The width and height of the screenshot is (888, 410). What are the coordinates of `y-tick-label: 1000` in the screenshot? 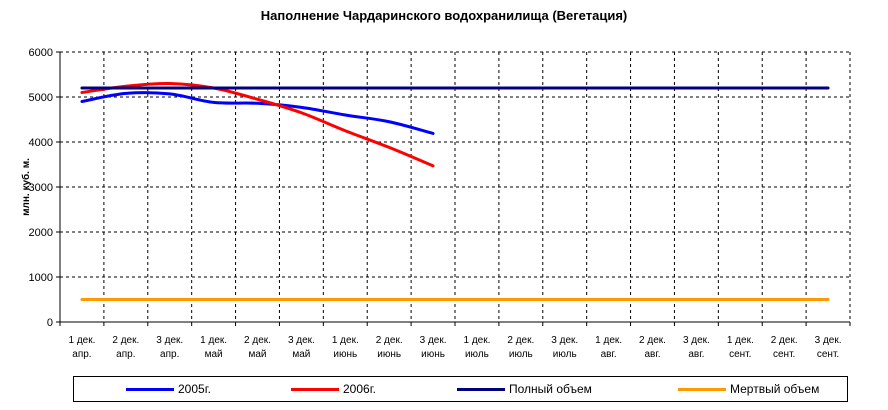 It's located at (41, 278).